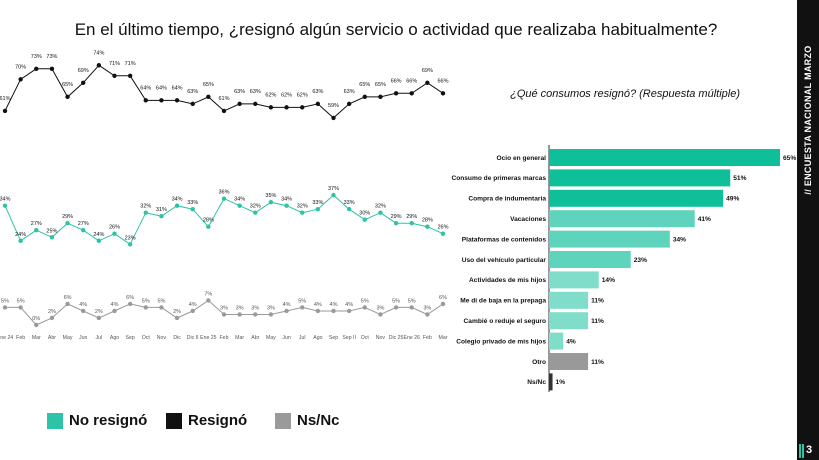 The image size is (819, 460). What do you see at coordinates (130, 238) in the screenshot?
I see `line-data-label: 23%` at bounding box center [130, 238].